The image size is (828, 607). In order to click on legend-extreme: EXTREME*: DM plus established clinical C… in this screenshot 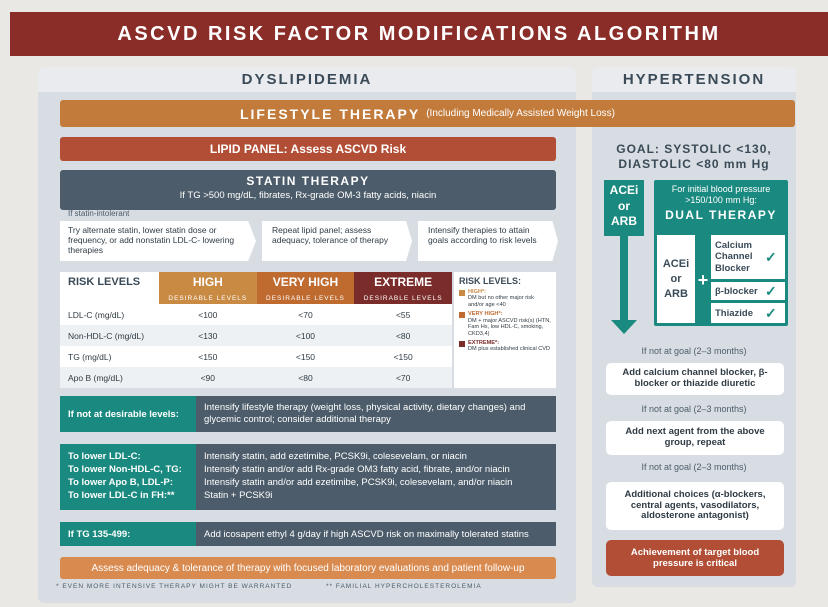, I will do `click(505, 346)`.